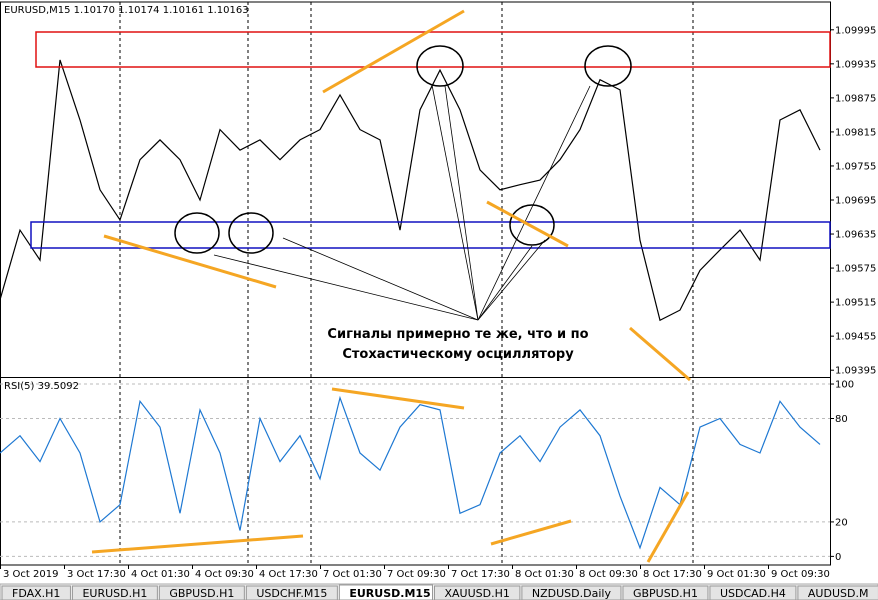  What do you see at coordinates (855, 337) in the screenshot?
I see `y-tick-label: 1.09455` at bounding box center [855, 337].